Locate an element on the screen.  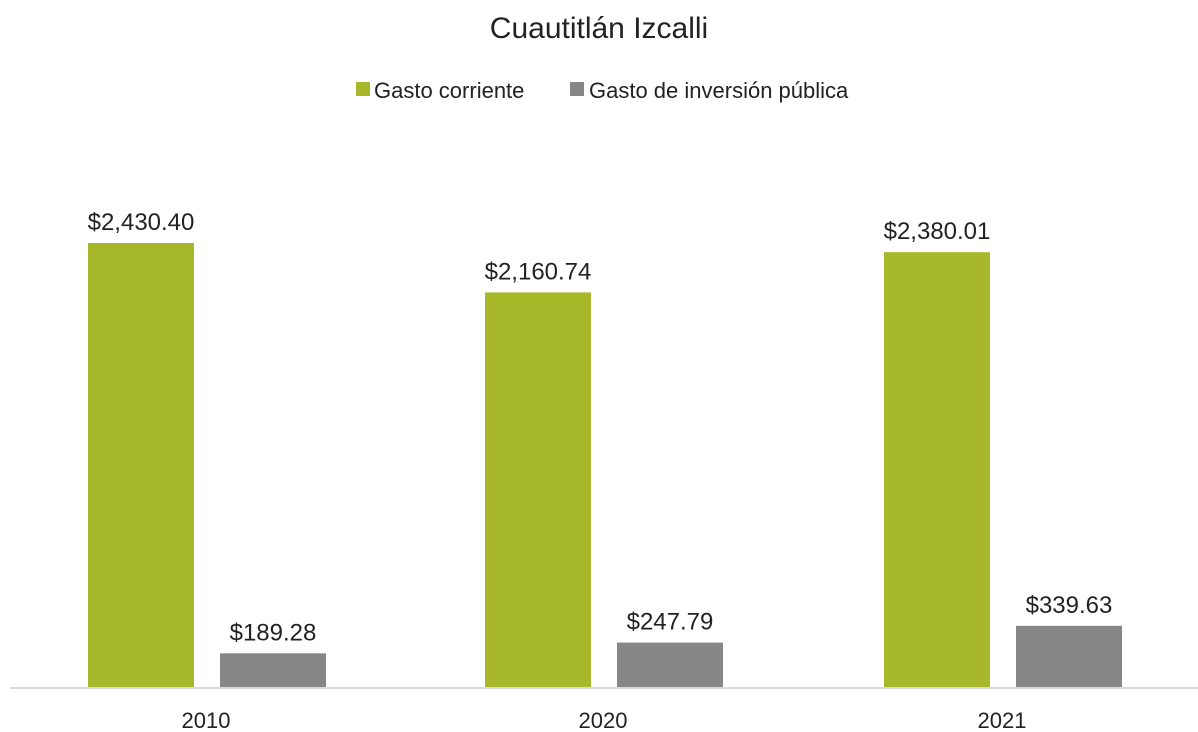
value-label-gasto-inversion-2010: $189.28 is located at coordinates (273, 632).